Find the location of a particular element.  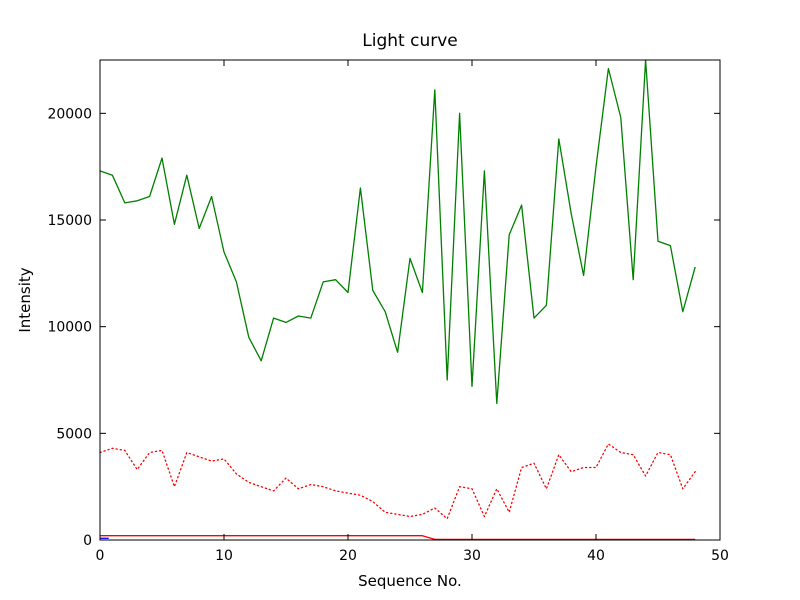

chart-title: Light curve is located at coordinates (409, 41).